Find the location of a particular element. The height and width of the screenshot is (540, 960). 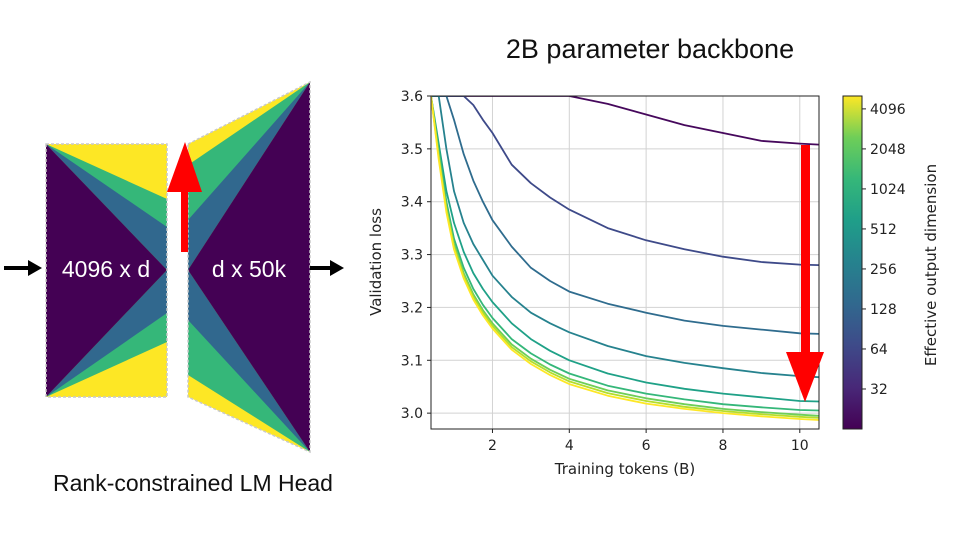

x-tick-label: 6 is located at coordinates (646, 446).